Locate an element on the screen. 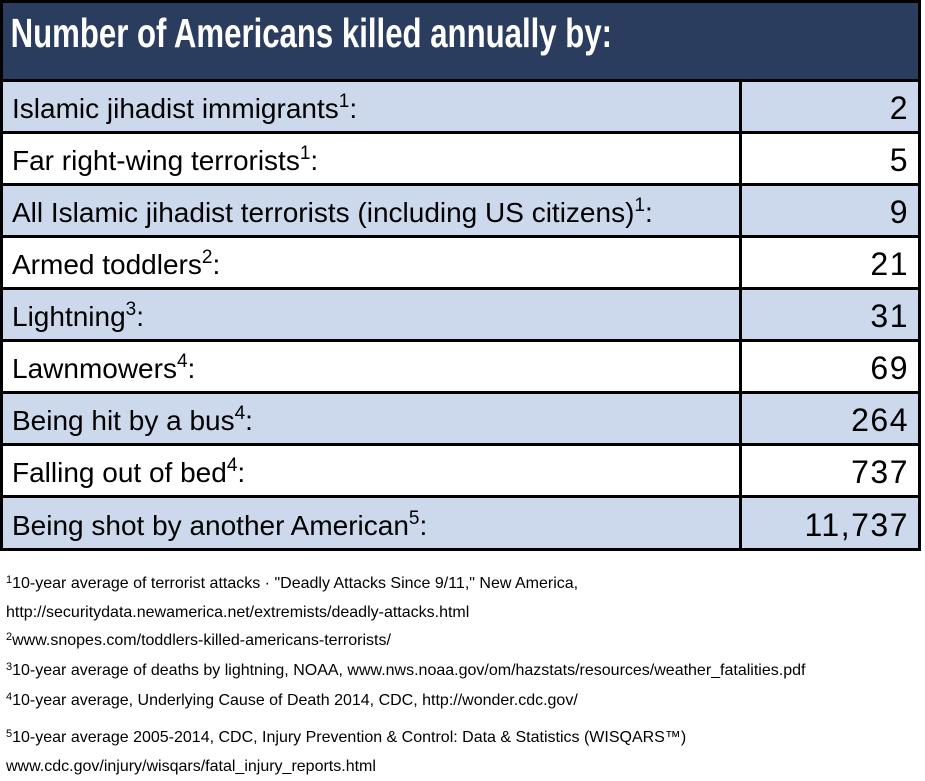 This screenshot has height=781, width=925. row-label-text: Islamic jihadist immigrants is located at coordinates (175, 108).